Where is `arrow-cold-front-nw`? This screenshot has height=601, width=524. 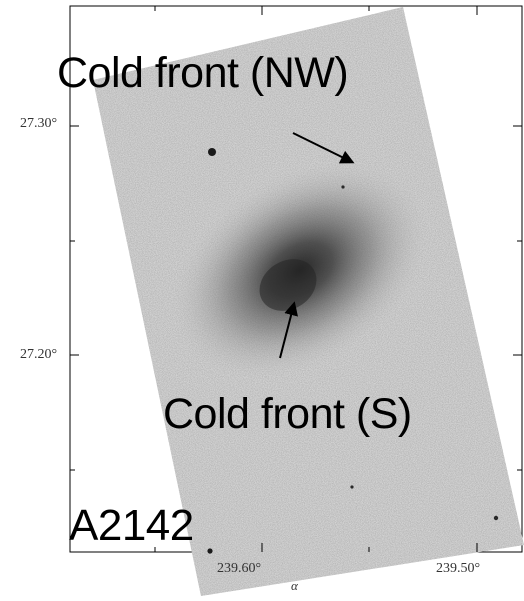 arrow-cold-front-nw is located at coordinates (323, 148).